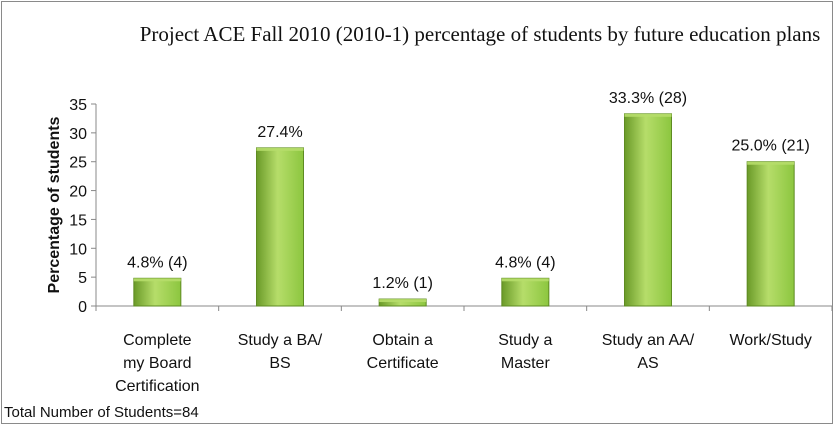  I want to click on data-label: 25.0% (21), so click(771, 146).